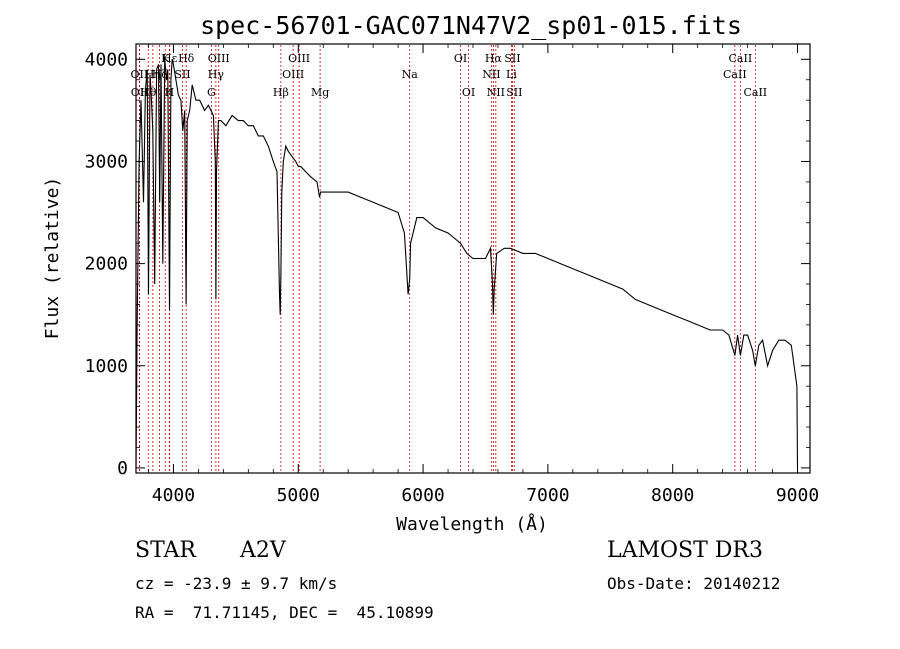 Image resolution: width=900 pixels, height=649 pixels. I want to click on reference-line-label: Mg, so click(320, 92).